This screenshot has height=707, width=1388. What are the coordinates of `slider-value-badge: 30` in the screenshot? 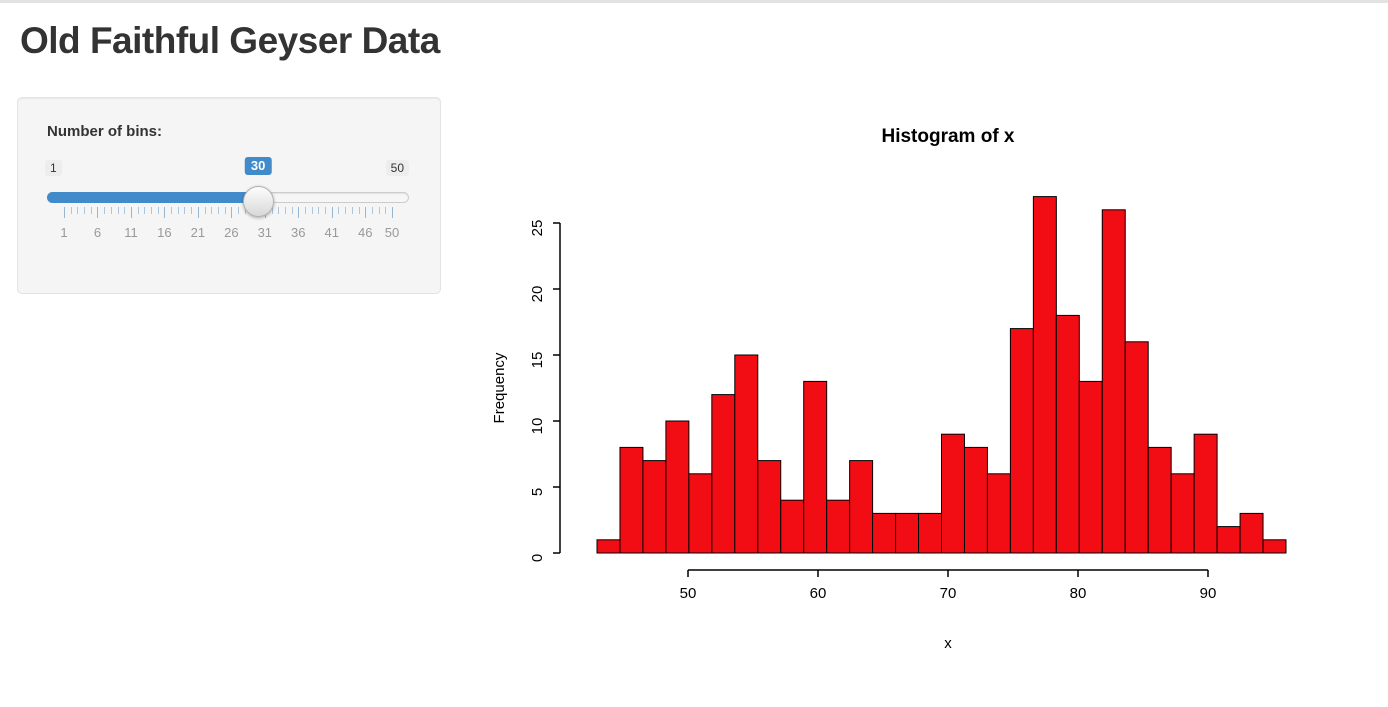 It's located at (258, 166).